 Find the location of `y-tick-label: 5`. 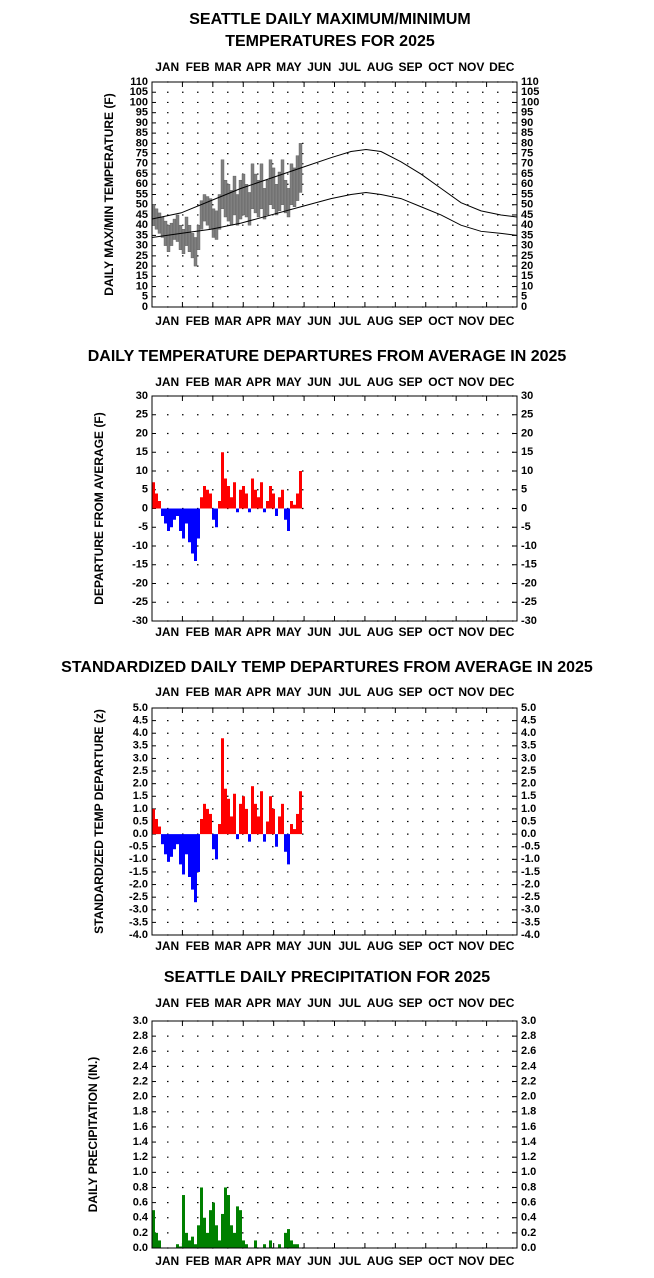

y-tick-label: 5 is located at coordinates (524, 297).